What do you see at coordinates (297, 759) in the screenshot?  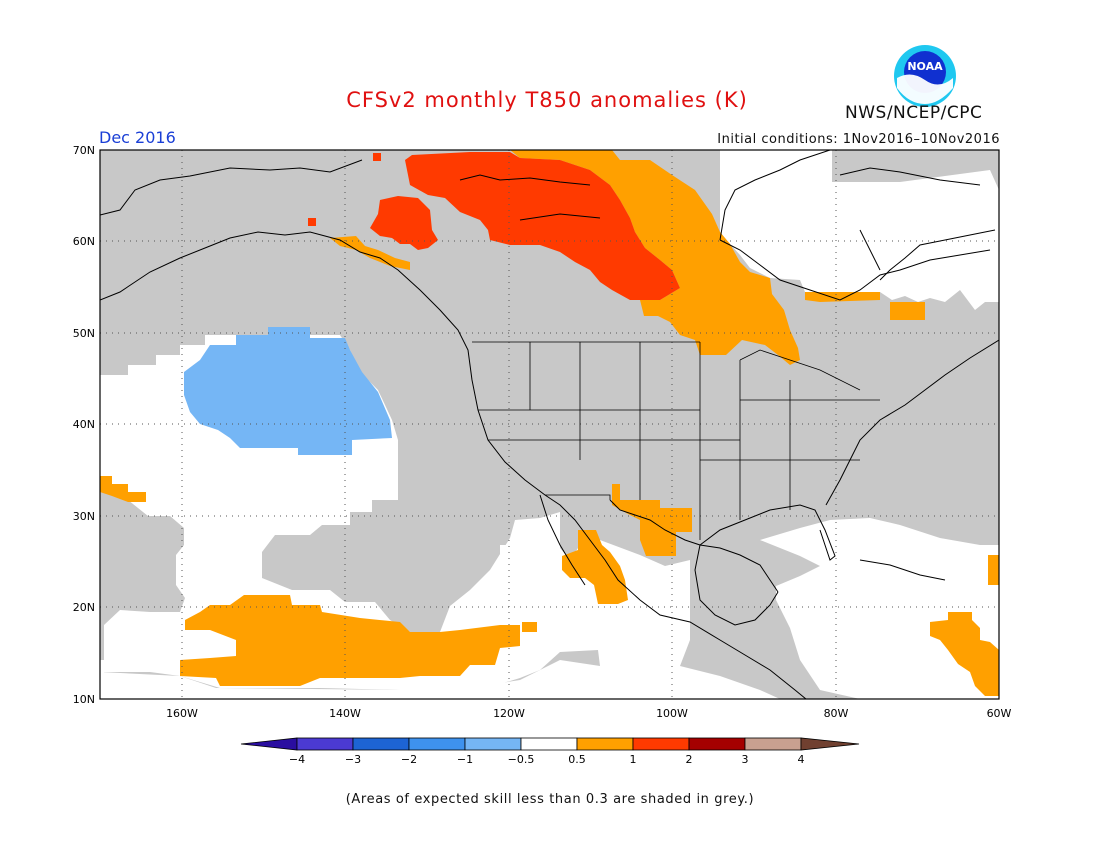 I see `legend-label: −4` at bounding box center [297, 759].